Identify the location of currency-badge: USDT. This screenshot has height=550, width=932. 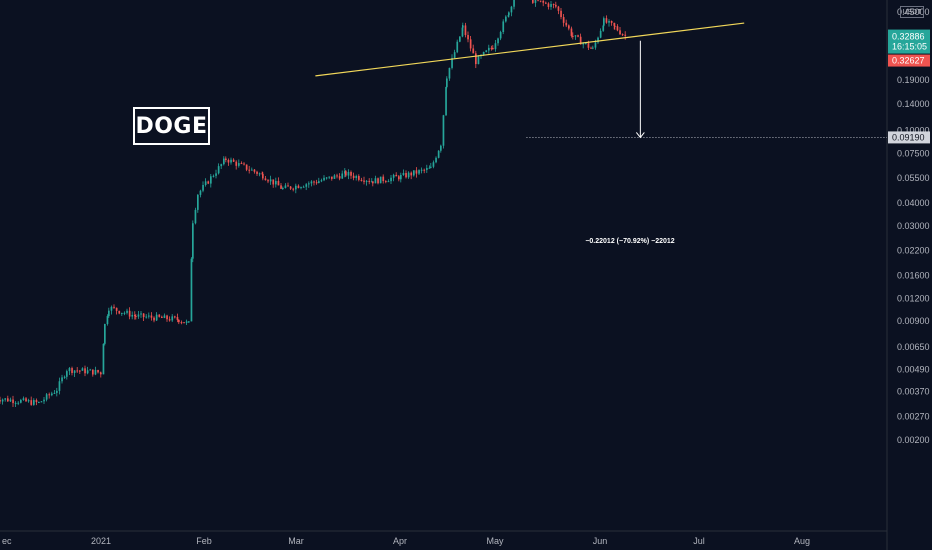
(912, 12).